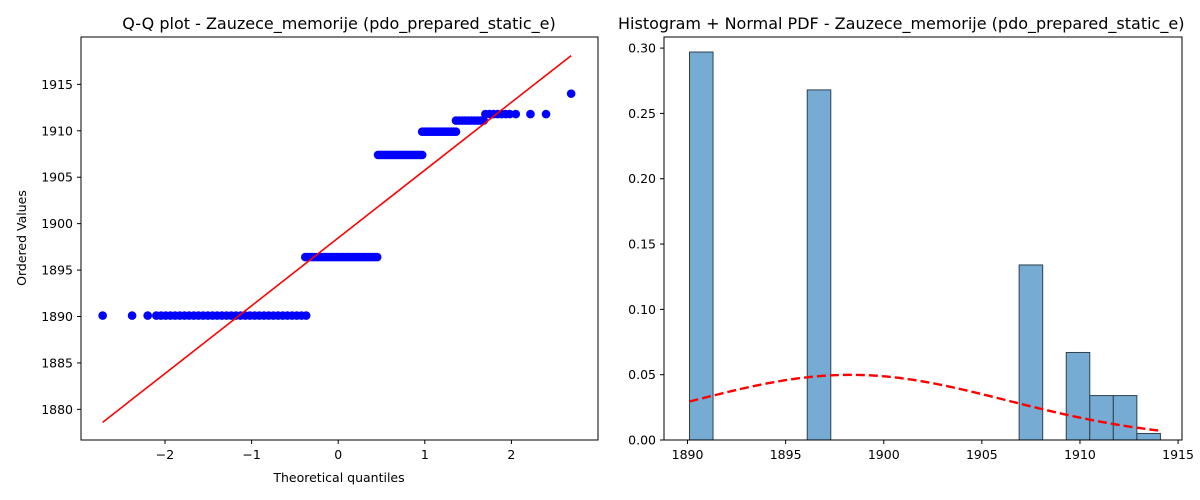 Image resolution: width=1200 pixels, height=500 pixels. What do you see at coordinates (688, 454) in the screenshot?
I see `histogram-x-tick-label: 1890` at bounding box center [688, 454].